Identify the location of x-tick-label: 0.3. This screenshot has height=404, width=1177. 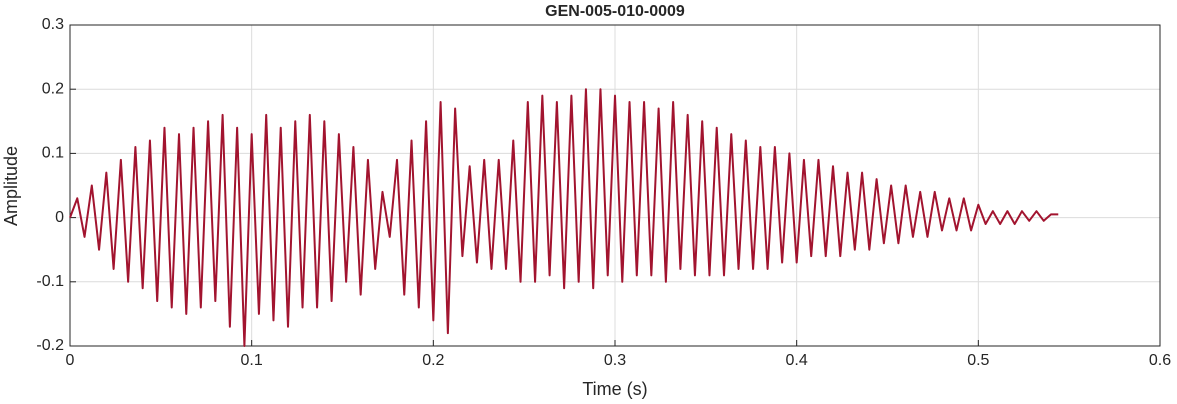
(615, 360).